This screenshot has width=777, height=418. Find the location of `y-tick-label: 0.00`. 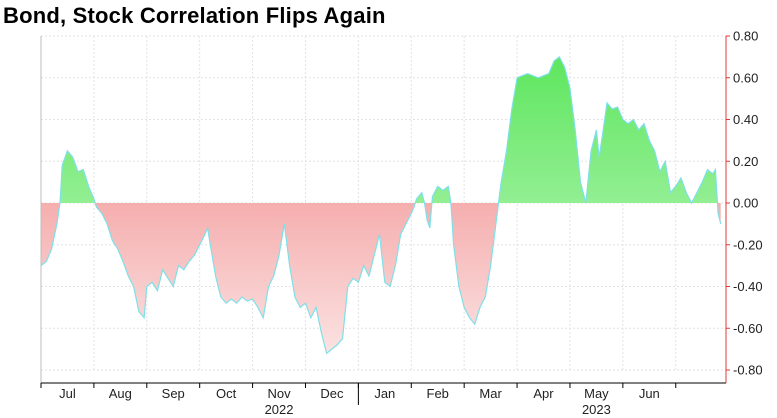

y-tick-label: 0.00 is located at coordinates (745, 203).